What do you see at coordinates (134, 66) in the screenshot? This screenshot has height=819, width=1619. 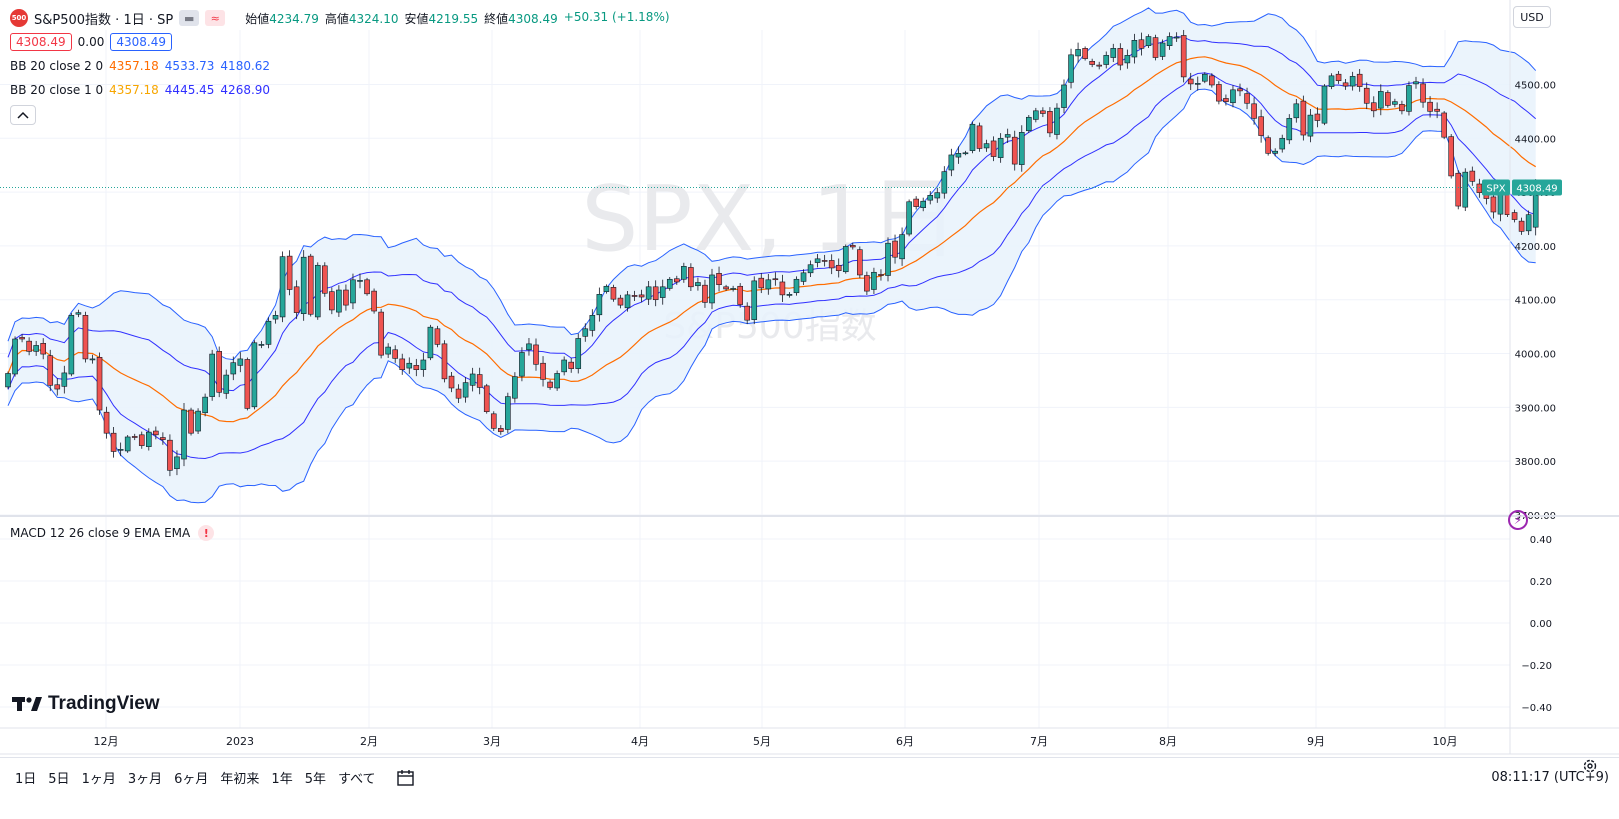 I see `bb2-basis: 4357.18` at bounding box center [134, 66].